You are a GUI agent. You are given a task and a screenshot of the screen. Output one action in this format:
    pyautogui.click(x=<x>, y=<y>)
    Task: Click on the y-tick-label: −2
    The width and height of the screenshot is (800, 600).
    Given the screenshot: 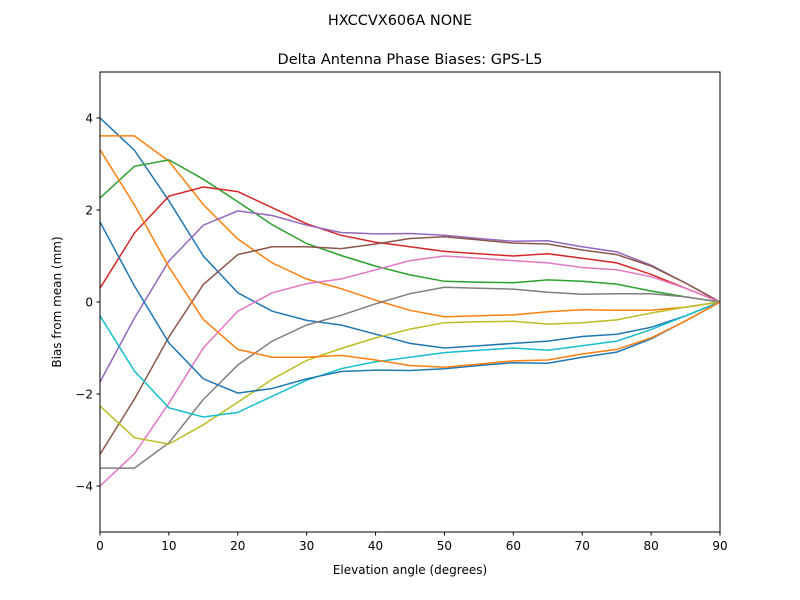 What is the action you would take?
    pyautogui.click(x=84, y=395)
    